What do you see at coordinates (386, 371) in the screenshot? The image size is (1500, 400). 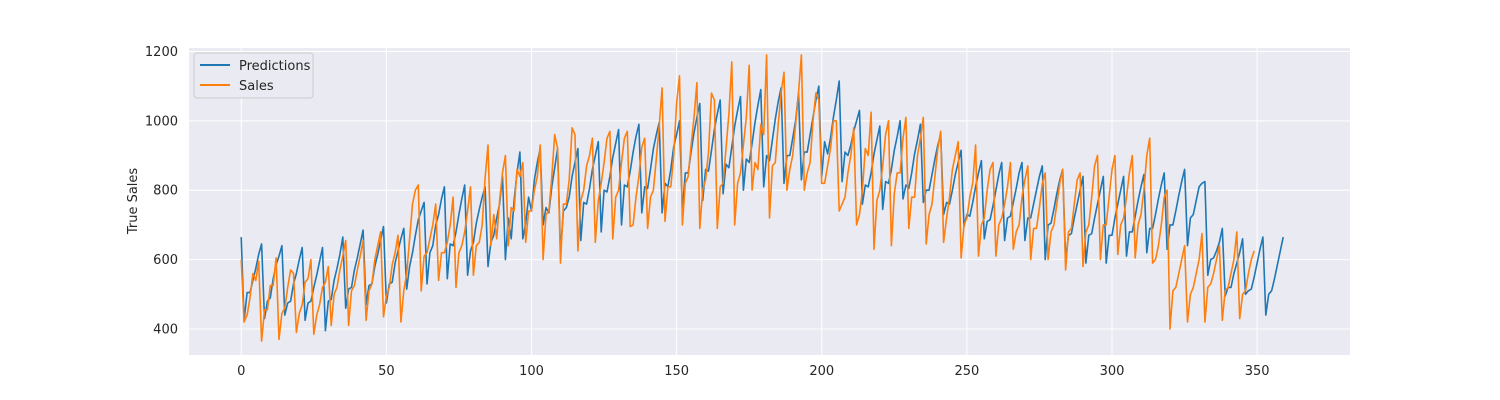 I see `x-tick-label: 50` at bounding box center [386, 371].